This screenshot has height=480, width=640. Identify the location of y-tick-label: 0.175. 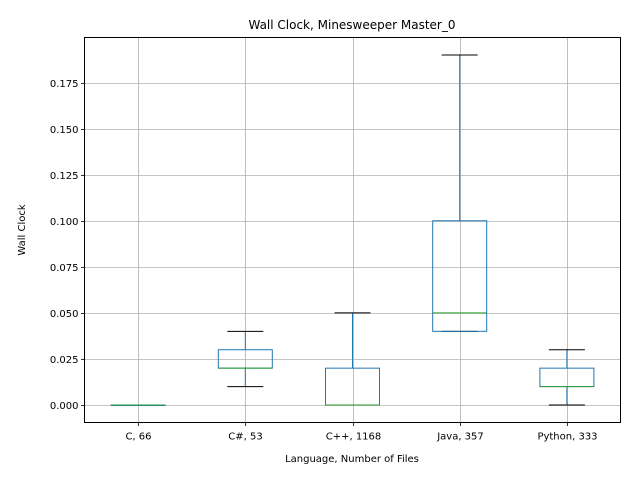
(64, 84).